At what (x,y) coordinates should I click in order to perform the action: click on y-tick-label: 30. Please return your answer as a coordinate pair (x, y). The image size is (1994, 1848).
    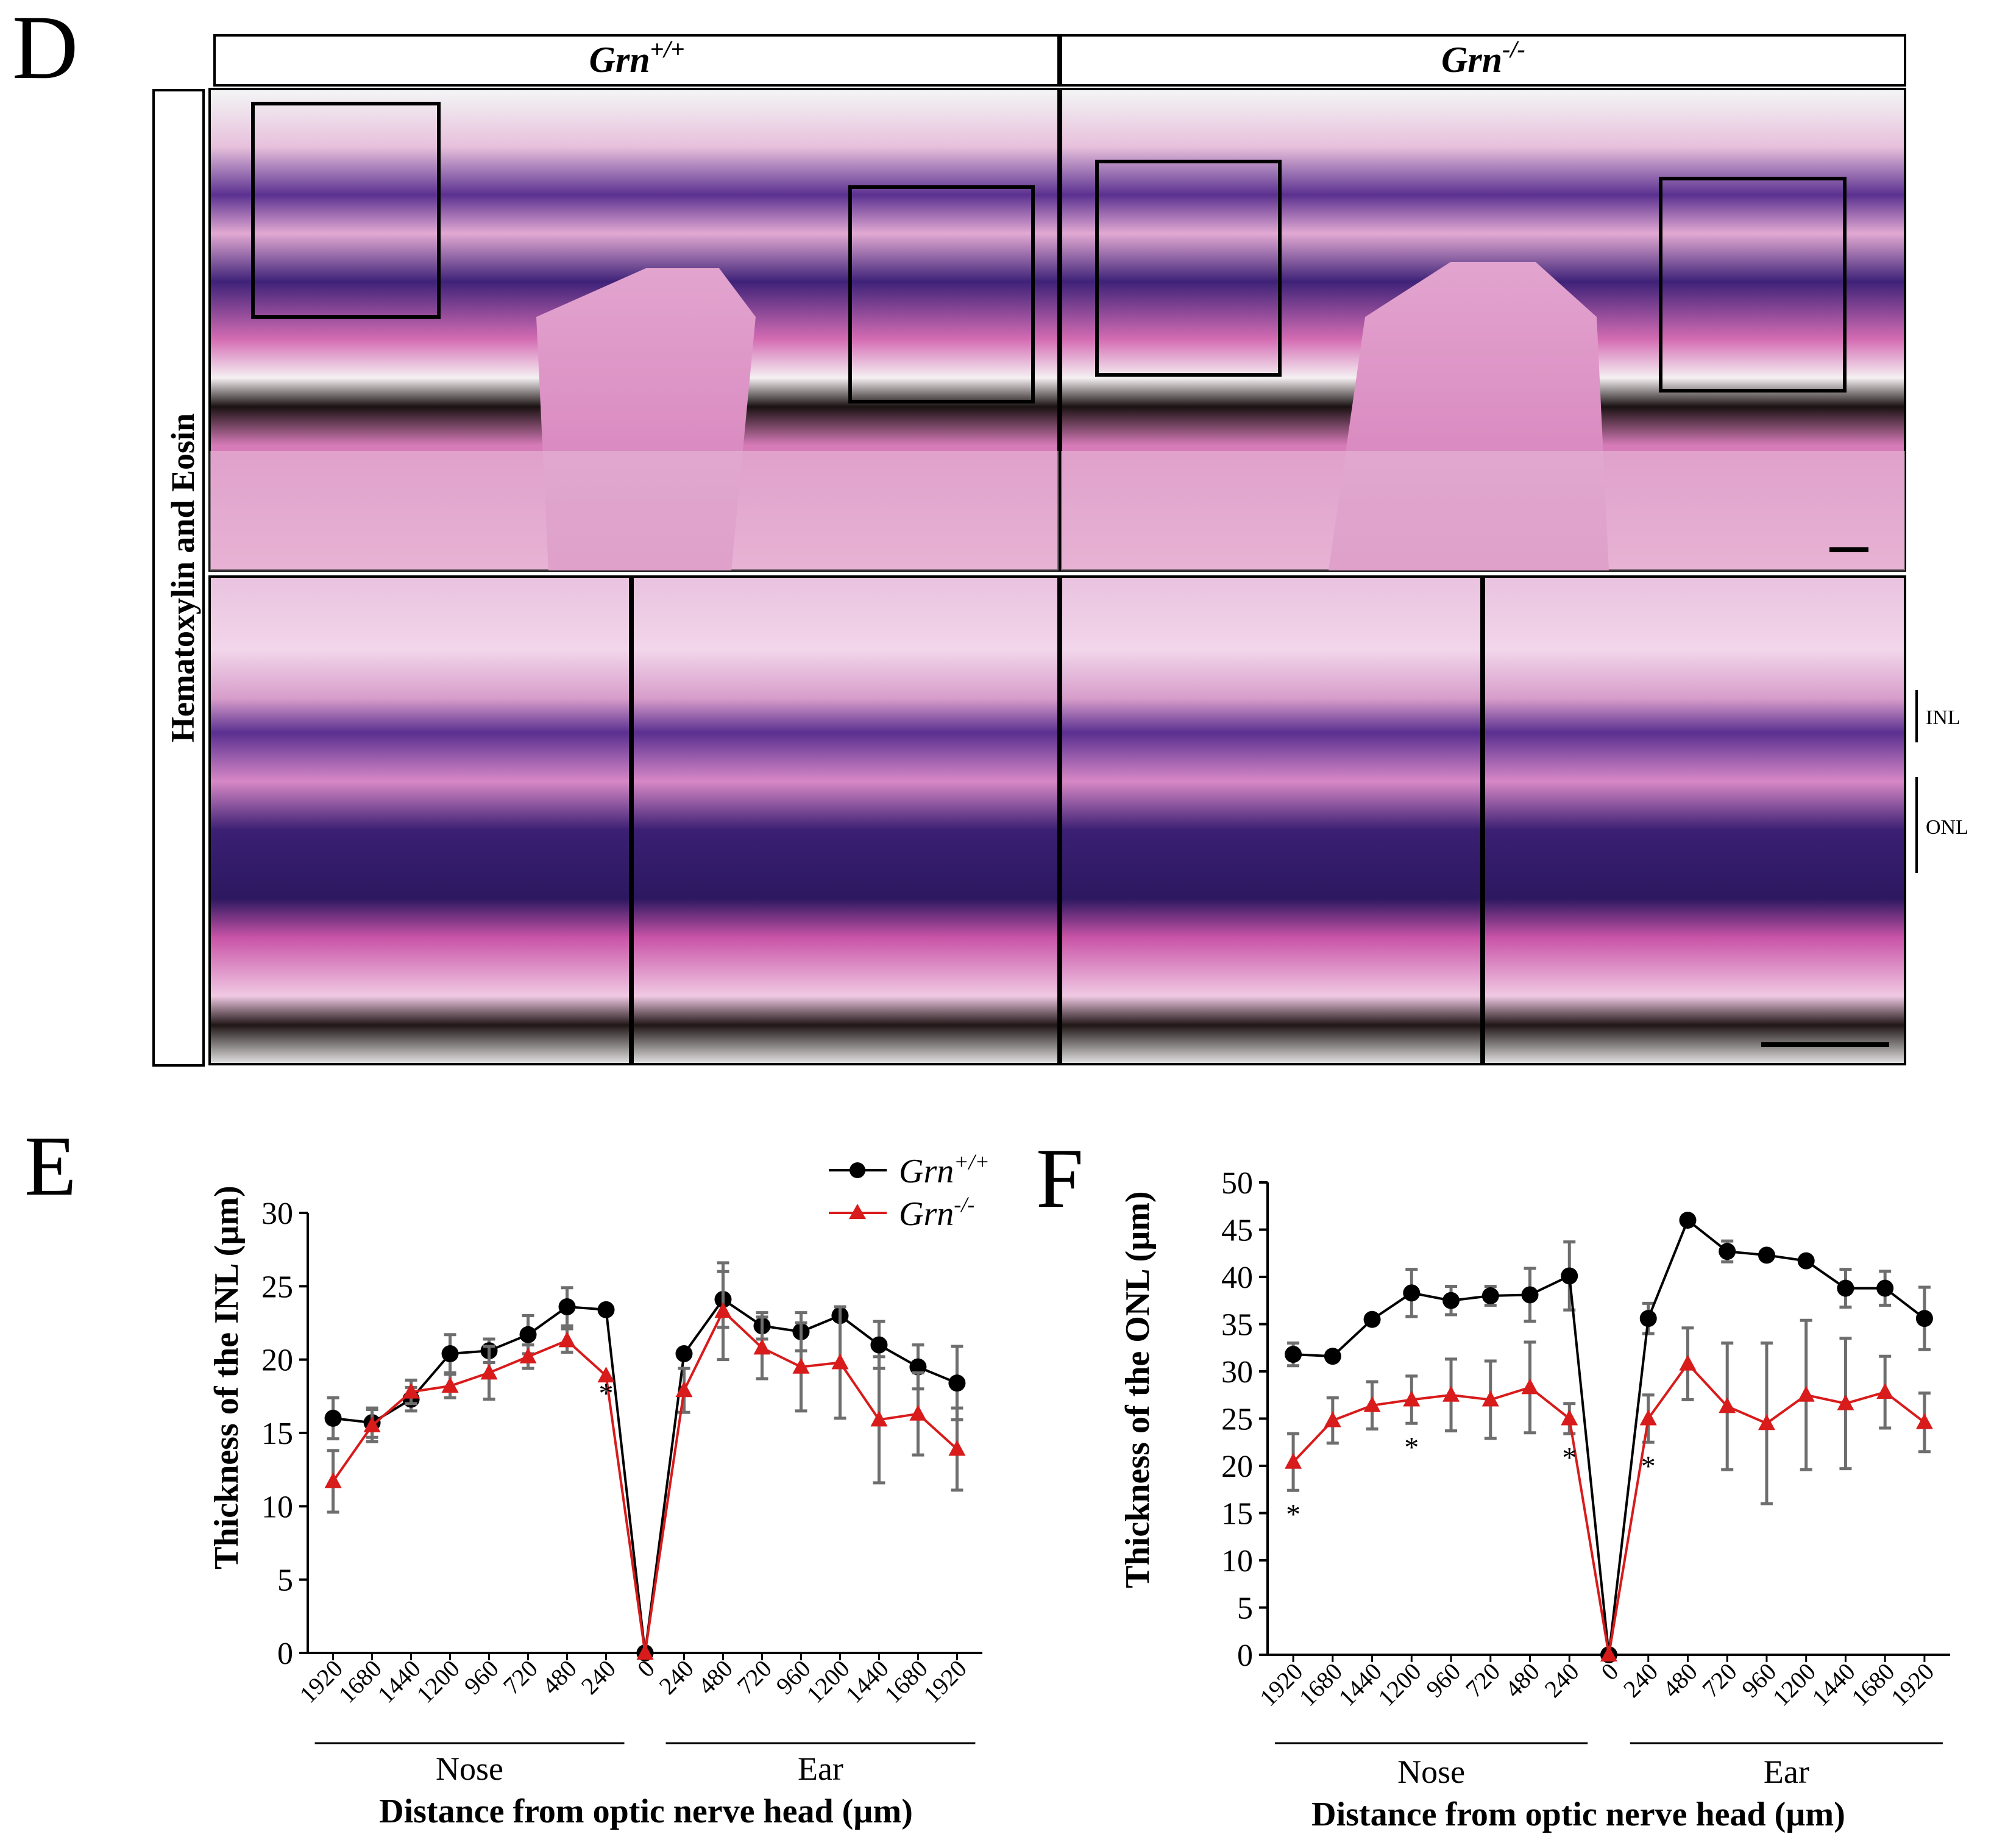
    Looking at the image, I should click on (1237, 1372).